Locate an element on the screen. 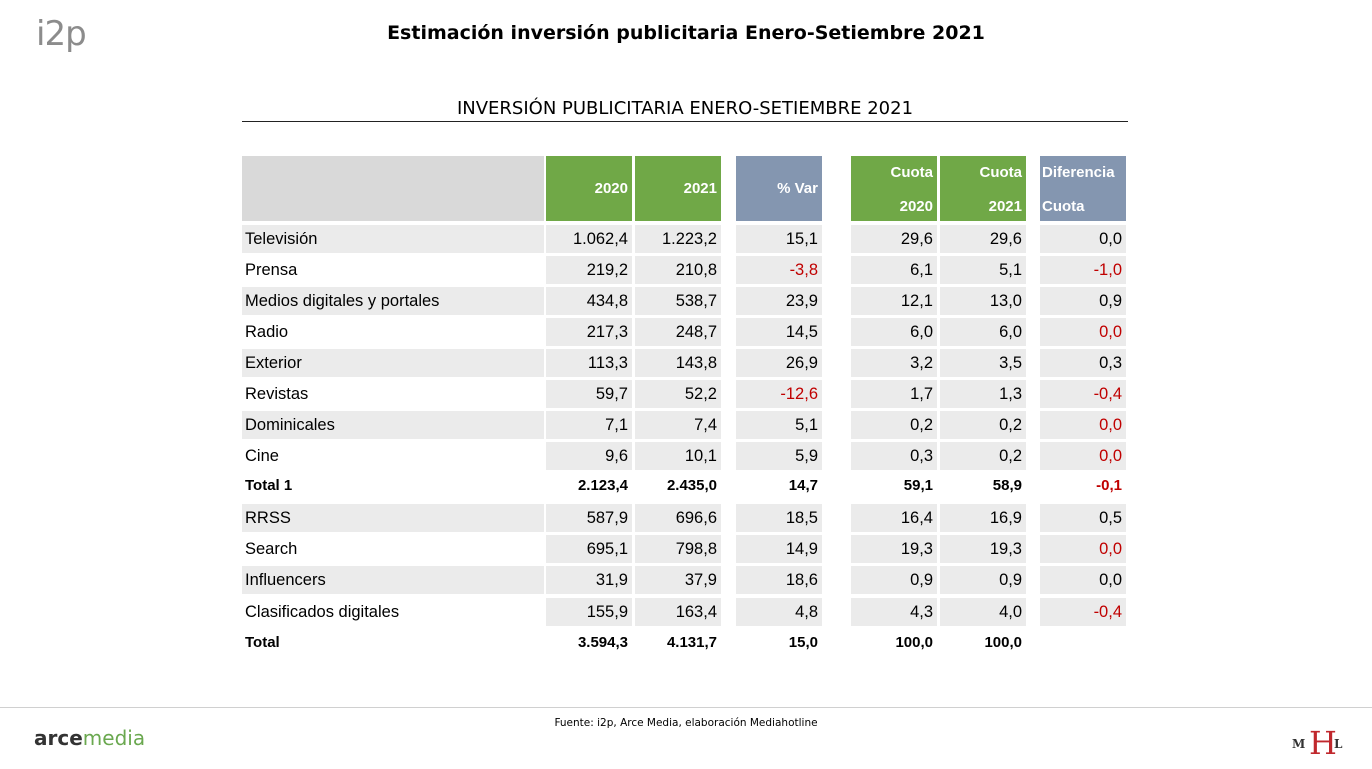 The height and width of the screenshot is (769, 1372). cell-cuota-2021: 29,6 is located at coordinates (983, 239).